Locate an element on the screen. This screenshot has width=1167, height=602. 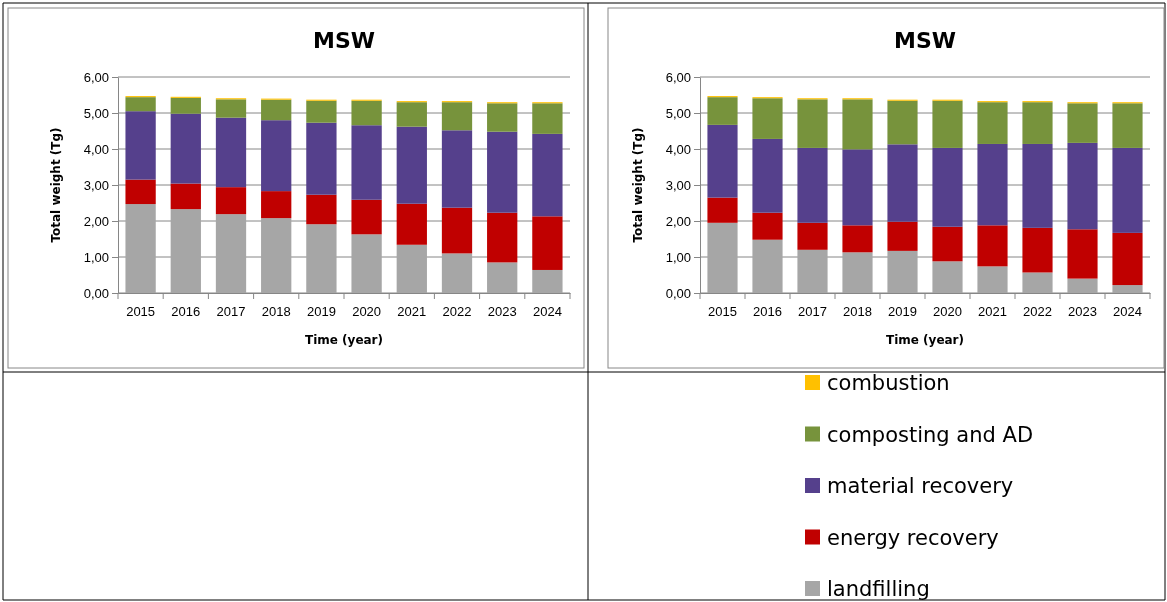
x-tick-label: 2018 is located at coordinates (857, 312).